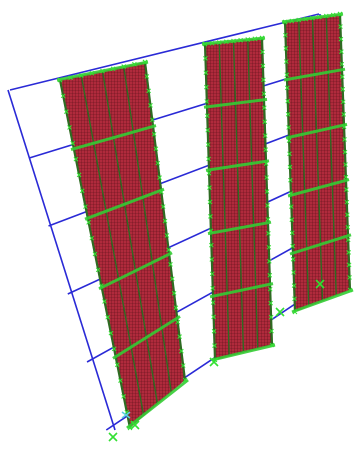 The height and width of the screenshot is (451, 355). What do you see at coordinates (126, 415) in the screenshot?
I see `end-marker` at bounding box center [126, 415].